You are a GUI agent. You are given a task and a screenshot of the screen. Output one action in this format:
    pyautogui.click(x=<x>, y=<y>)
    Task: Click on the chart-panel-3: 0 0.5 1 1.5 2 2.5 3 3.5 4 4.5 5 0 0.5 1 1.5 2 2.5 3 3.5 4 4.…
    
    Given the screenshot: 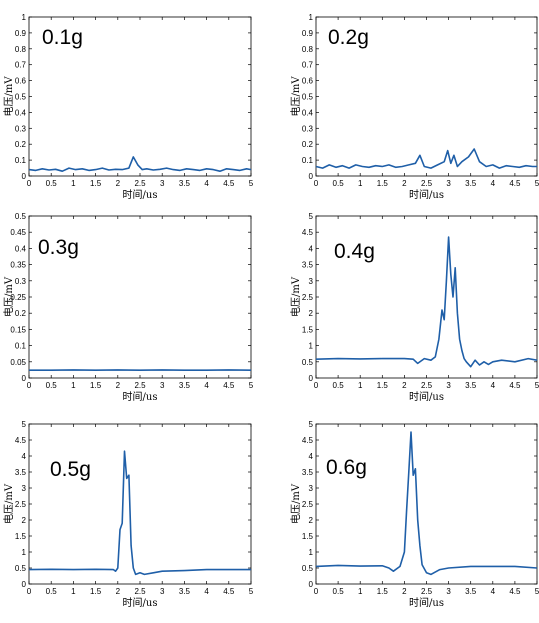 What is the action you would take?
    pyautogui.click(x=414, y=307)
    